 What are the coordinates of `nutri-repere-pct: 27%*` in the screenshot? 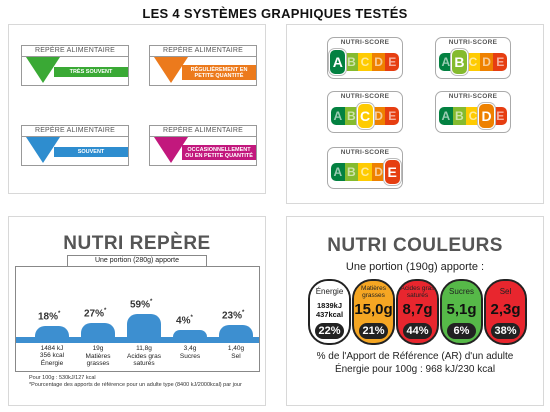 It's located at (95, 313).